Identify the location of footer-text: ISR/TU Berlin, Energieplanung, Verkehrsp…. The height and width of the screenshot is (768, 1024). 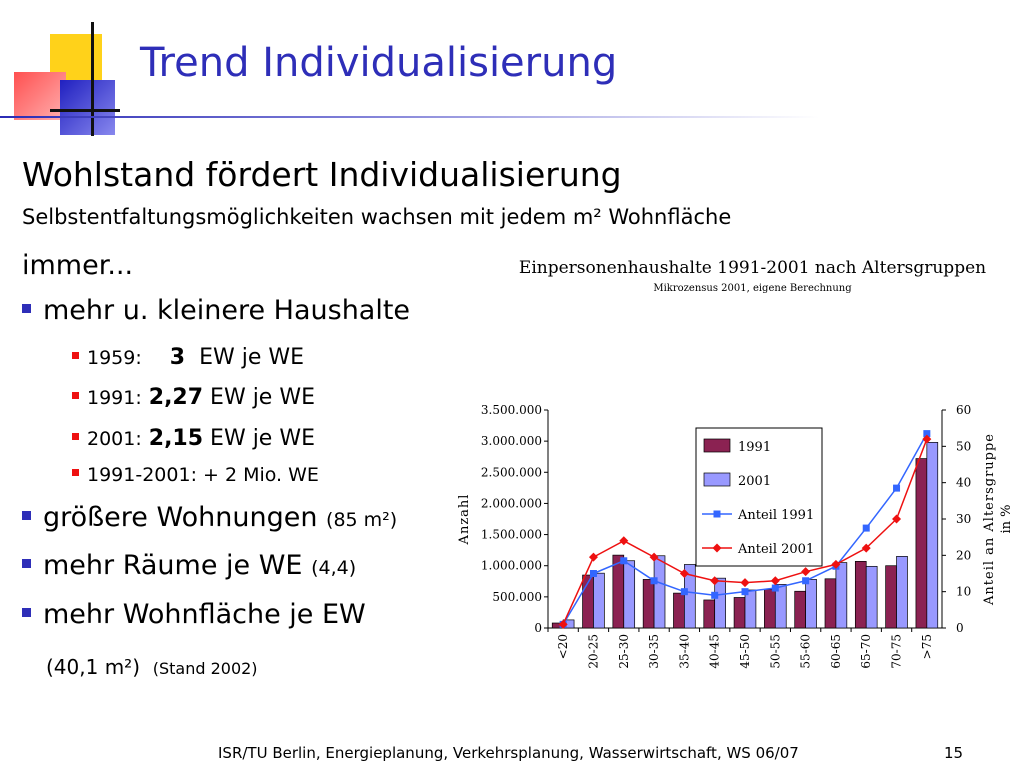
(508, 753).